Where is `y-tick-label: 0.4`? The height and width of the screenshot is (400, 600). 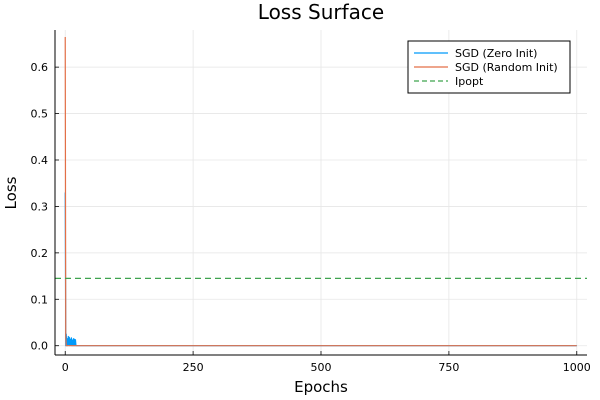 y-tick-label: 0.4 is located at coordinates (40, 160).